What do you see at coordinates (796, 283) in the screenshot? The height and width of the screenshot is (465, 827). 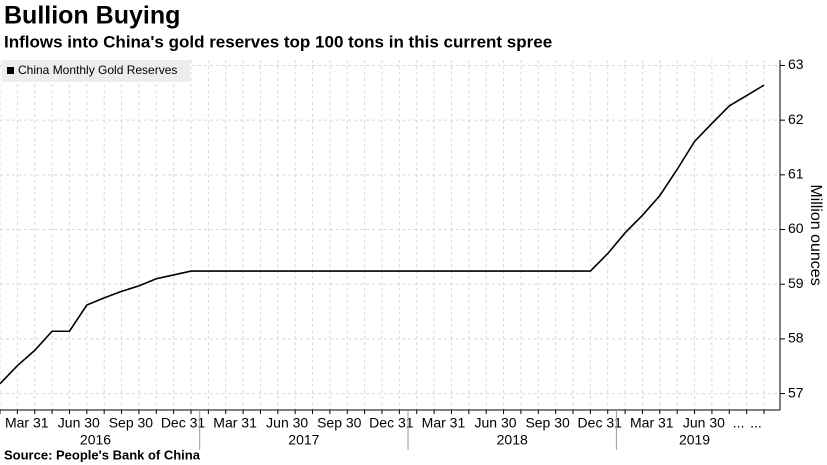 I see `y-tick-label: 59` at bounding box center [796, 283].